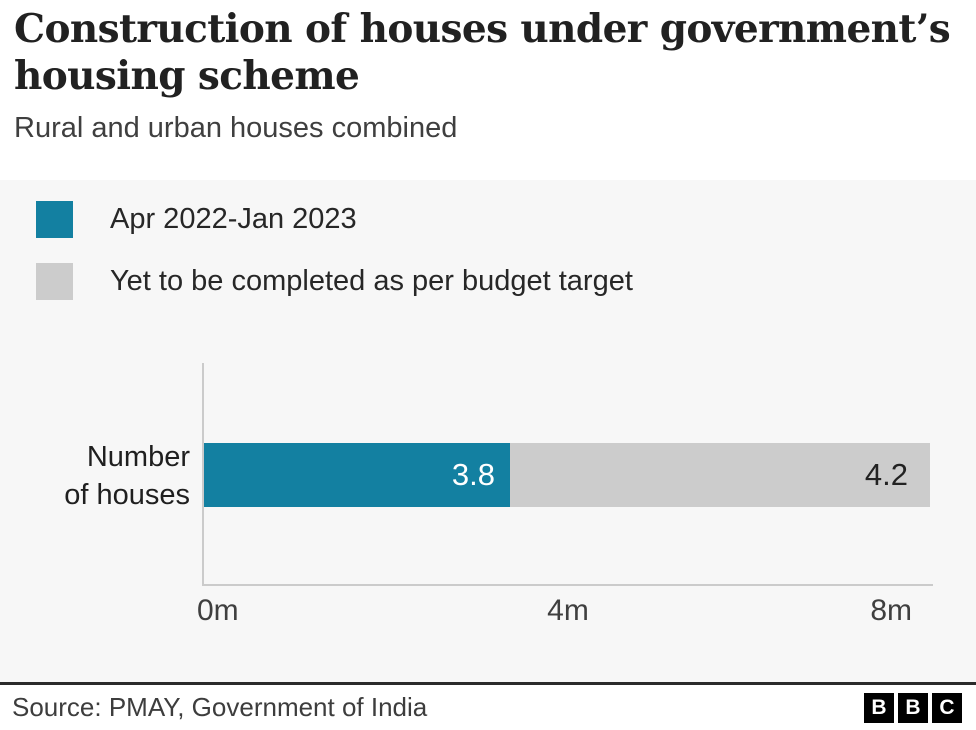  I want to click on legend-item-remaining: Yet to be completed as per budget target, so click(506, 281).